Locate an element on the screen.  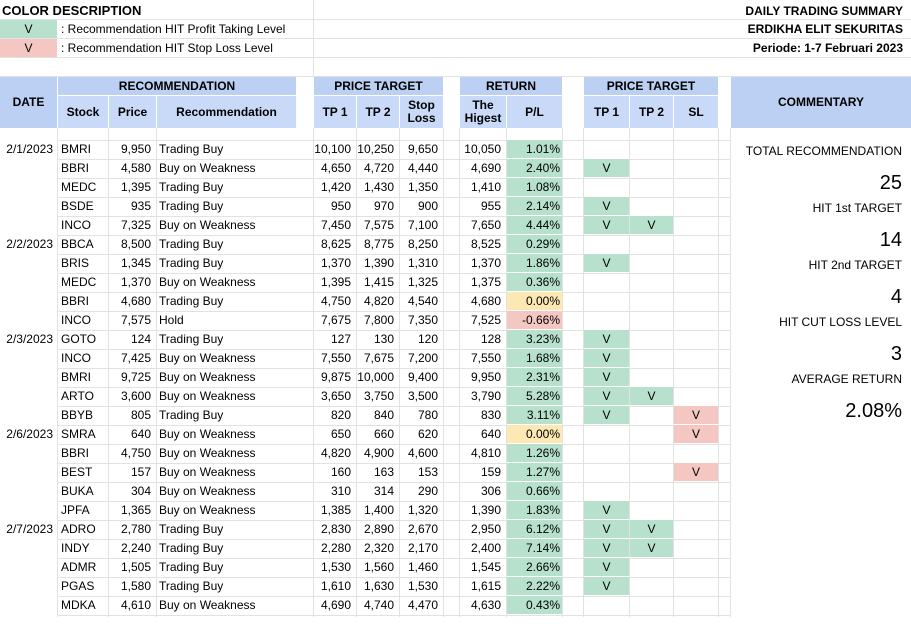
cell-stock: BMRI is located at coordinates (76, 149).